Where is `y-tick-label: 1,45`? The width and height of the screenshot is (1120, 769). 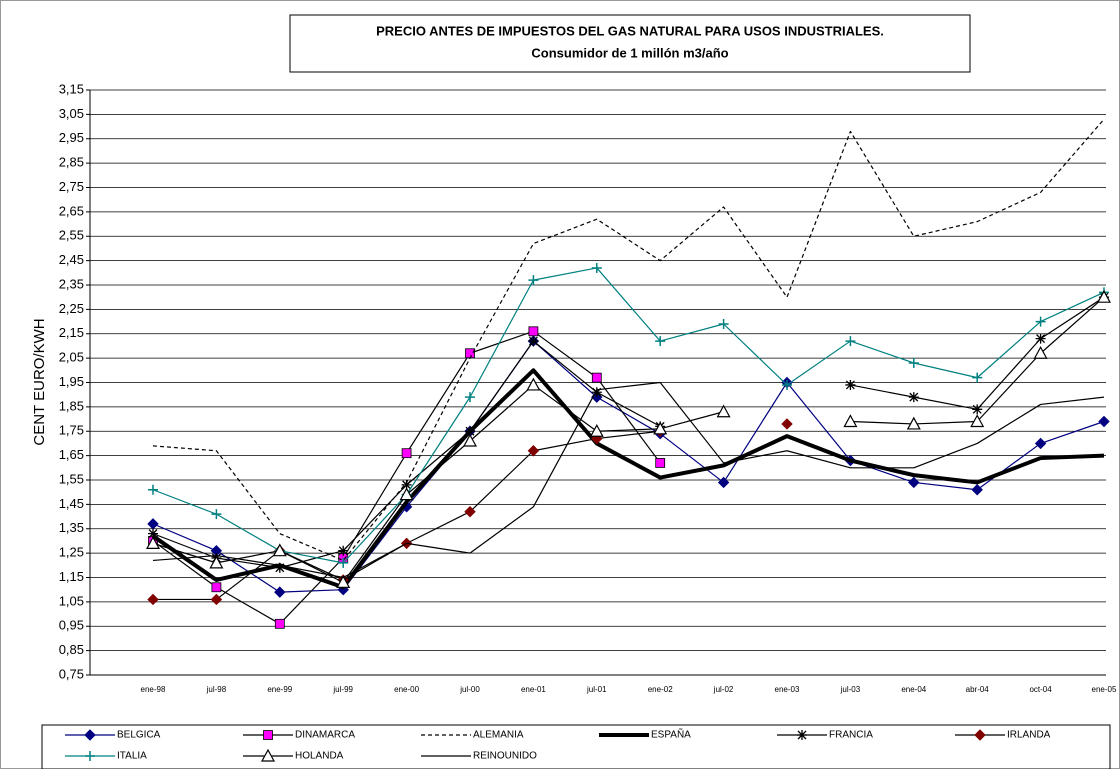
y-tick-label: 1,45 is located at coordinates (71, 503).